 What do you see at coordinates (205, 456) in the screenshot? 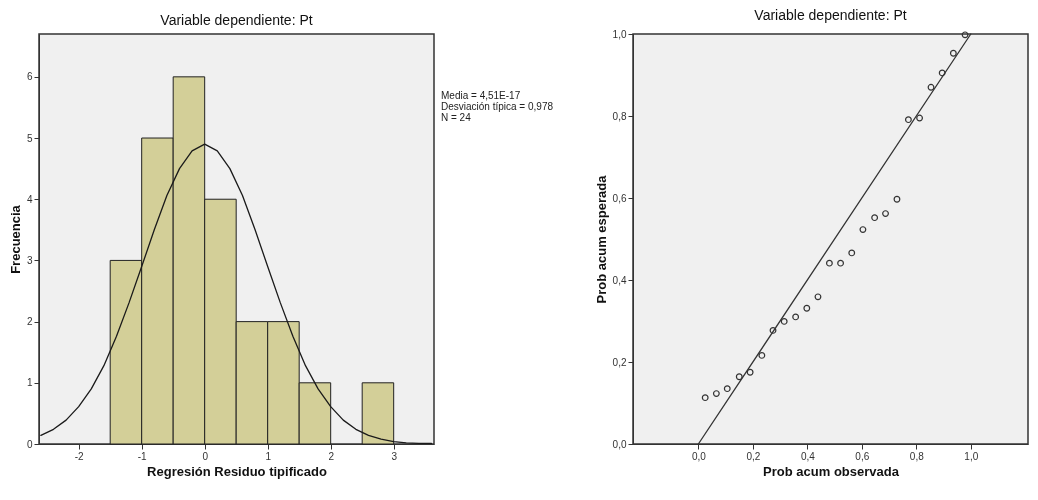
I see `x-tick-label: 0` at bounding box center [205, 456].